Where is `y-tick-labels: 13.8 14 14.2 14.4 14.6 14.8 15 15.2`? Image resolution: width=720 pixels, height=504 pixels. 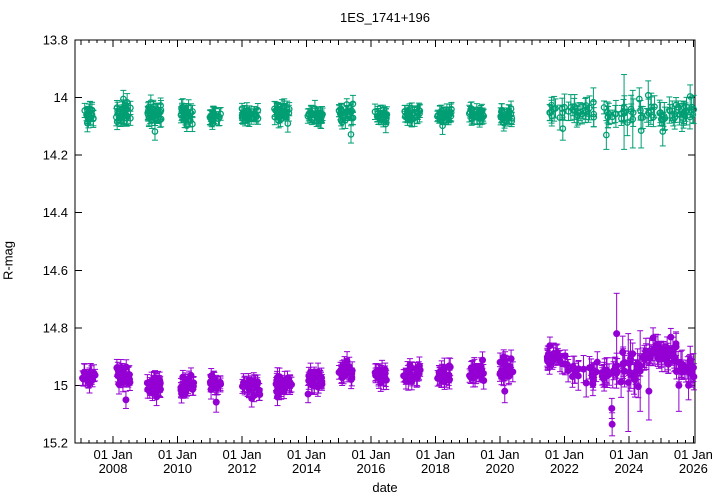
y-tick-labels: 13.8 14 14.2 14.4 14.6 14.8 15 15.2 is located at coordinates (55, 242).